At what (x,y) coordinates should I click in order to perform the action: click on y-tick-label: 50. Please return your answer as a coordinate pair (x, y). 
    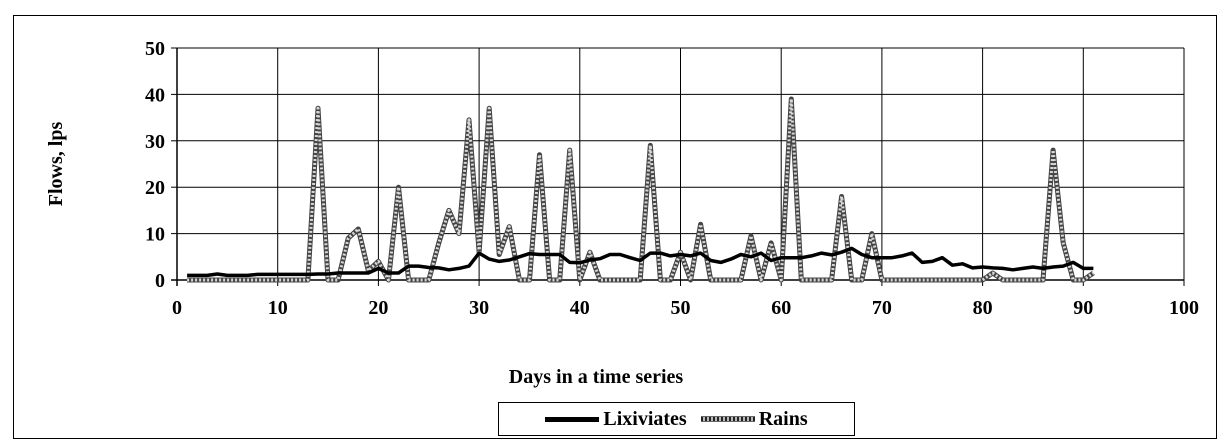
    Looking at the image, I should click on (155, 49).